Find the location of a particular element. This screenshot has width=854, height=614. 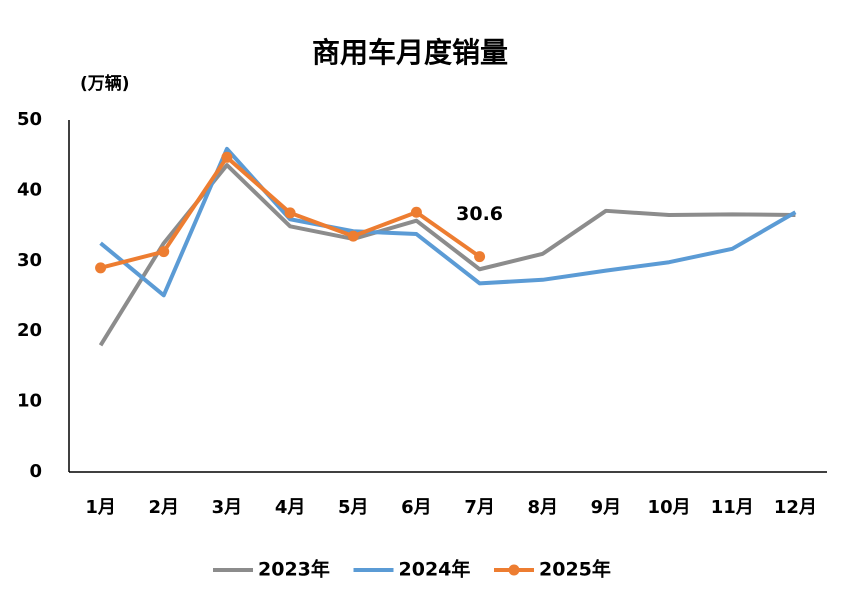

y-axis-label: (万辆) is located at coordinates (105, 83).